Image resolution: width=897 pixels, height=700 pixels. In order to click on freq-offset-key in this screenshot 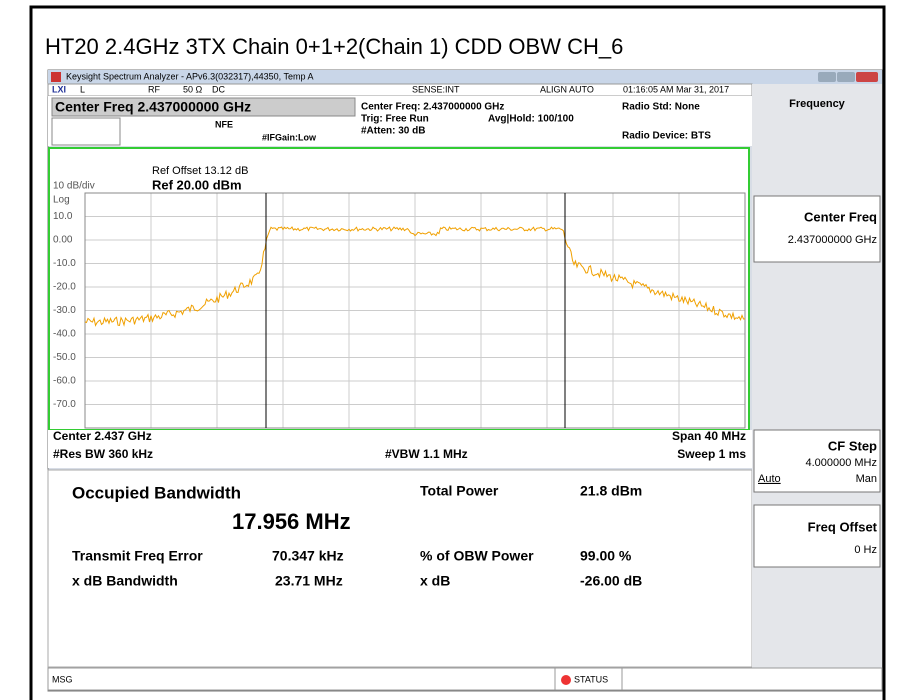, I will do `click(817, 536)`.